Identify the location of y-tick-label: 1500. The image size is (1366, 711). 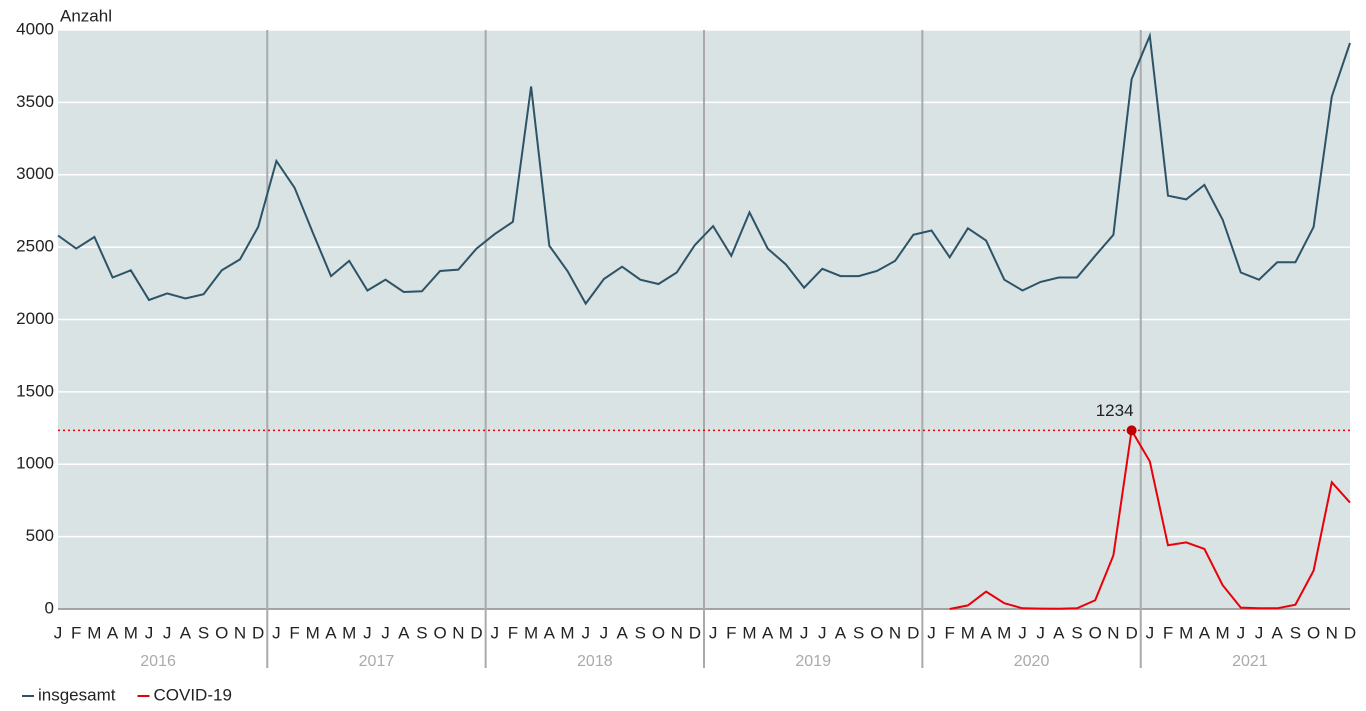
(35, 390).